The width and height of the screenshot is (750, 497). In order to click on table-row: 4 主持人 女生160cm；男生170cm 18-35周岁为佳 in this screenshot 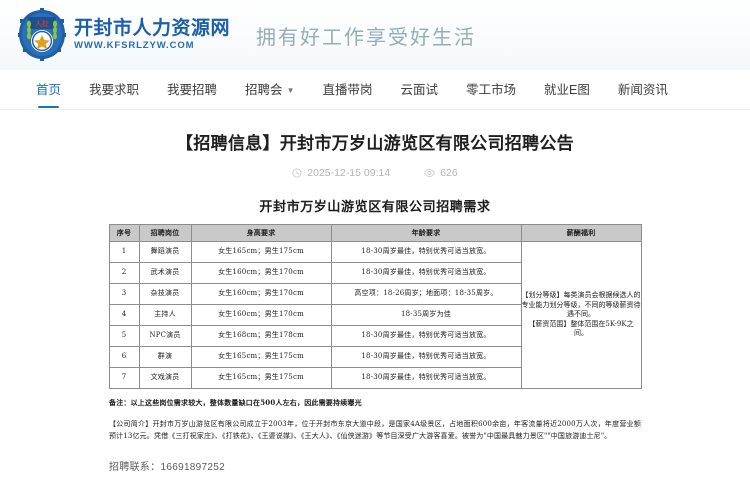, I will do `click(374, 314)`.